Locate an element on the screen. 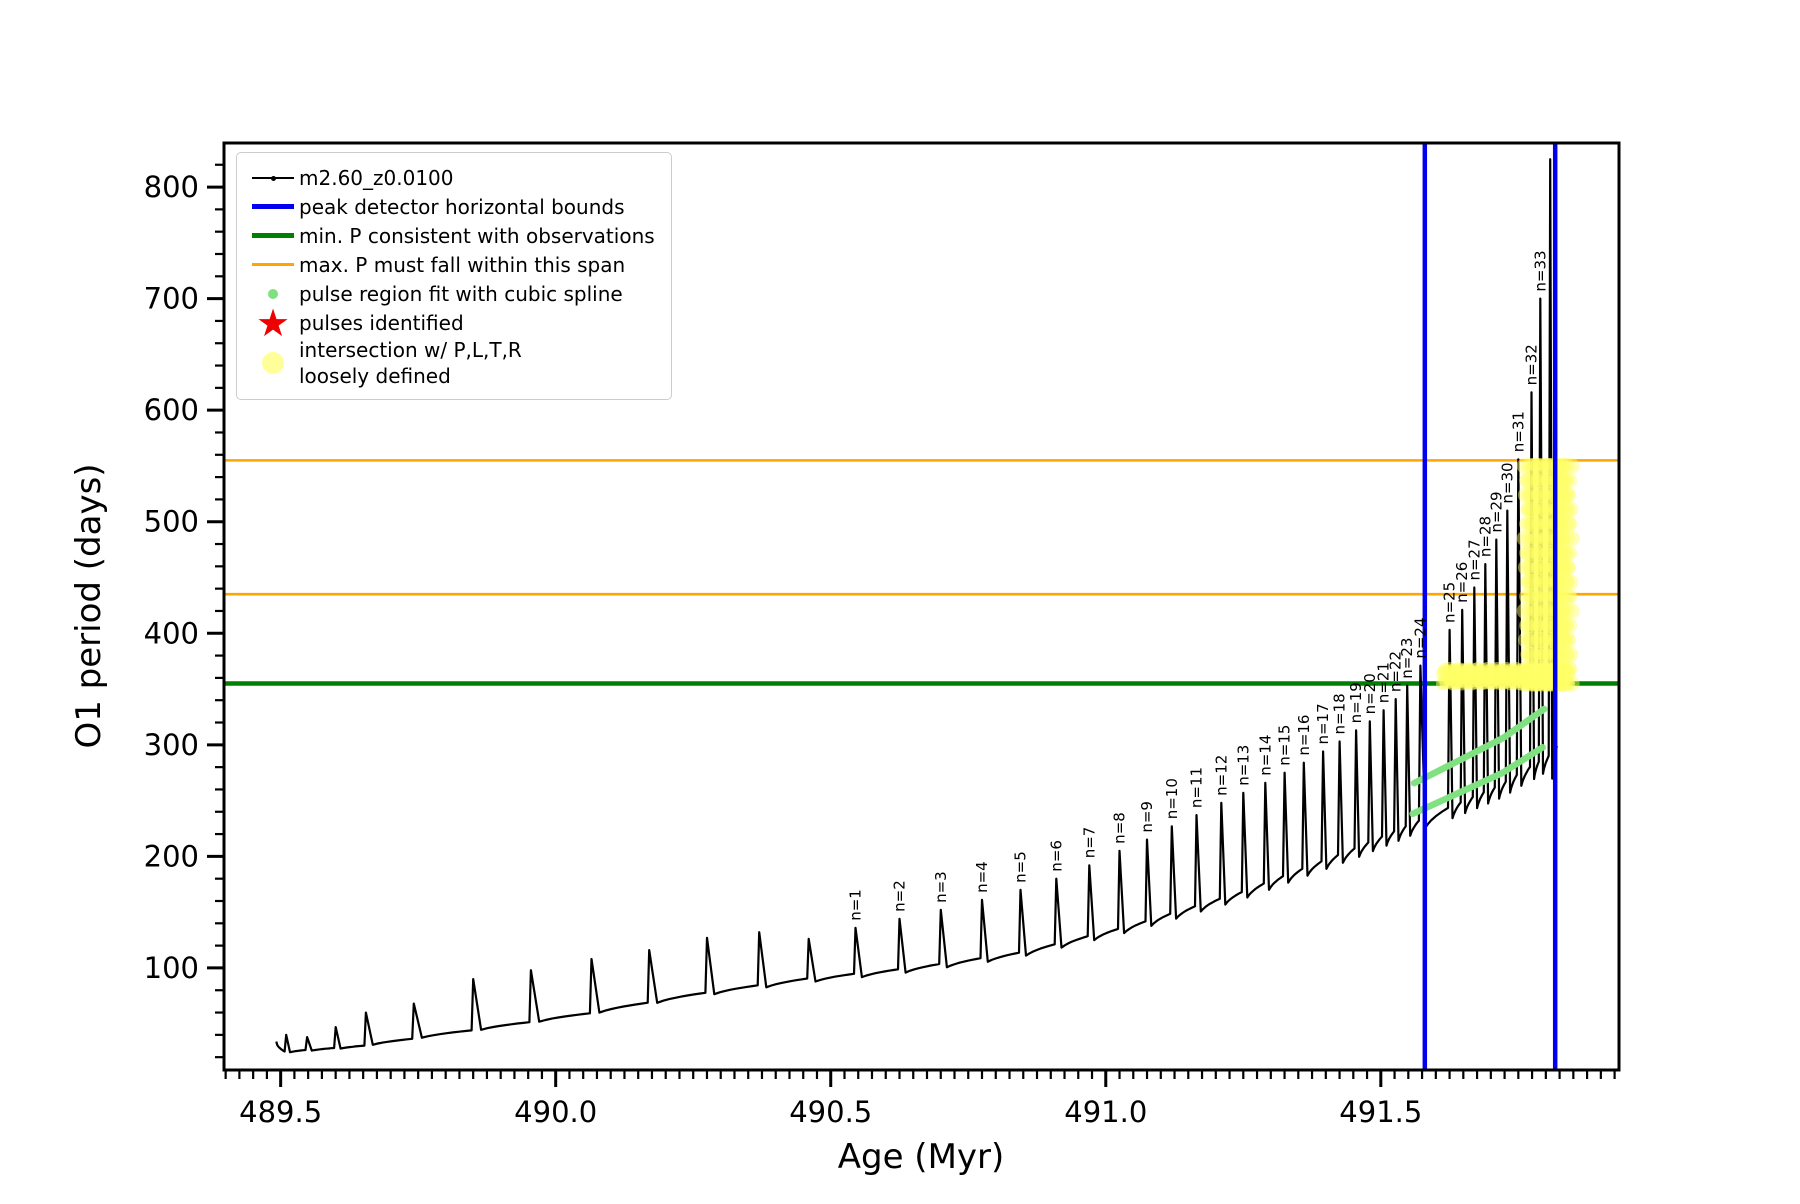 The width and height of the screenshot is (1800, 1204). line-green-legend-icon is located at coordinates (273, 235).